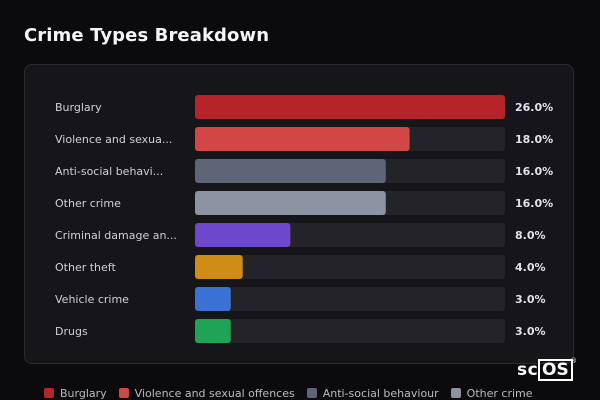 This screenshot has width=600, height=400. What do you see at coordinates (573, 361) in the screenshot?
I see `logo-registered-mark: ®` at bounding box center [573, 361].